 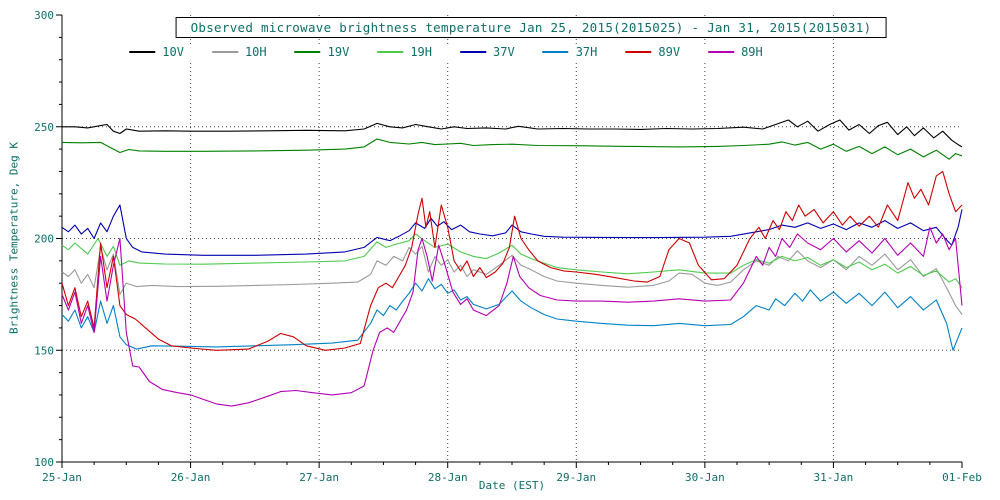 What do you see at coordinates (705, 477) in the screenshot?
I see `x-tick-label: 30-Jan` at bounding box center [705, 477].